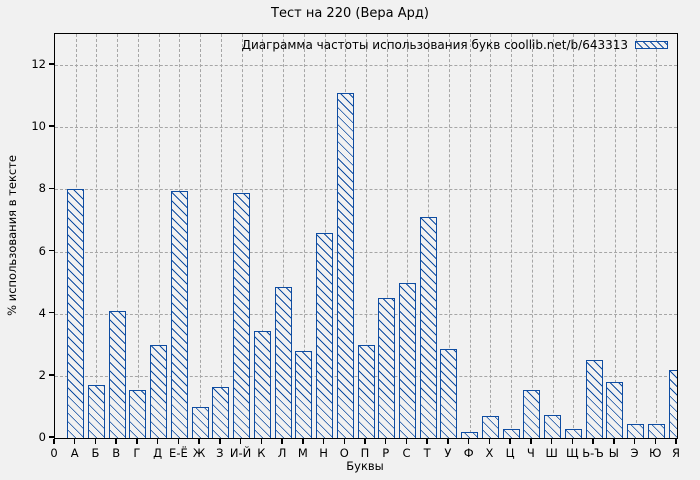 The height and width of the screenshot is (480, 700). I want to click on x-tick-label: Р, so click(386, 453).